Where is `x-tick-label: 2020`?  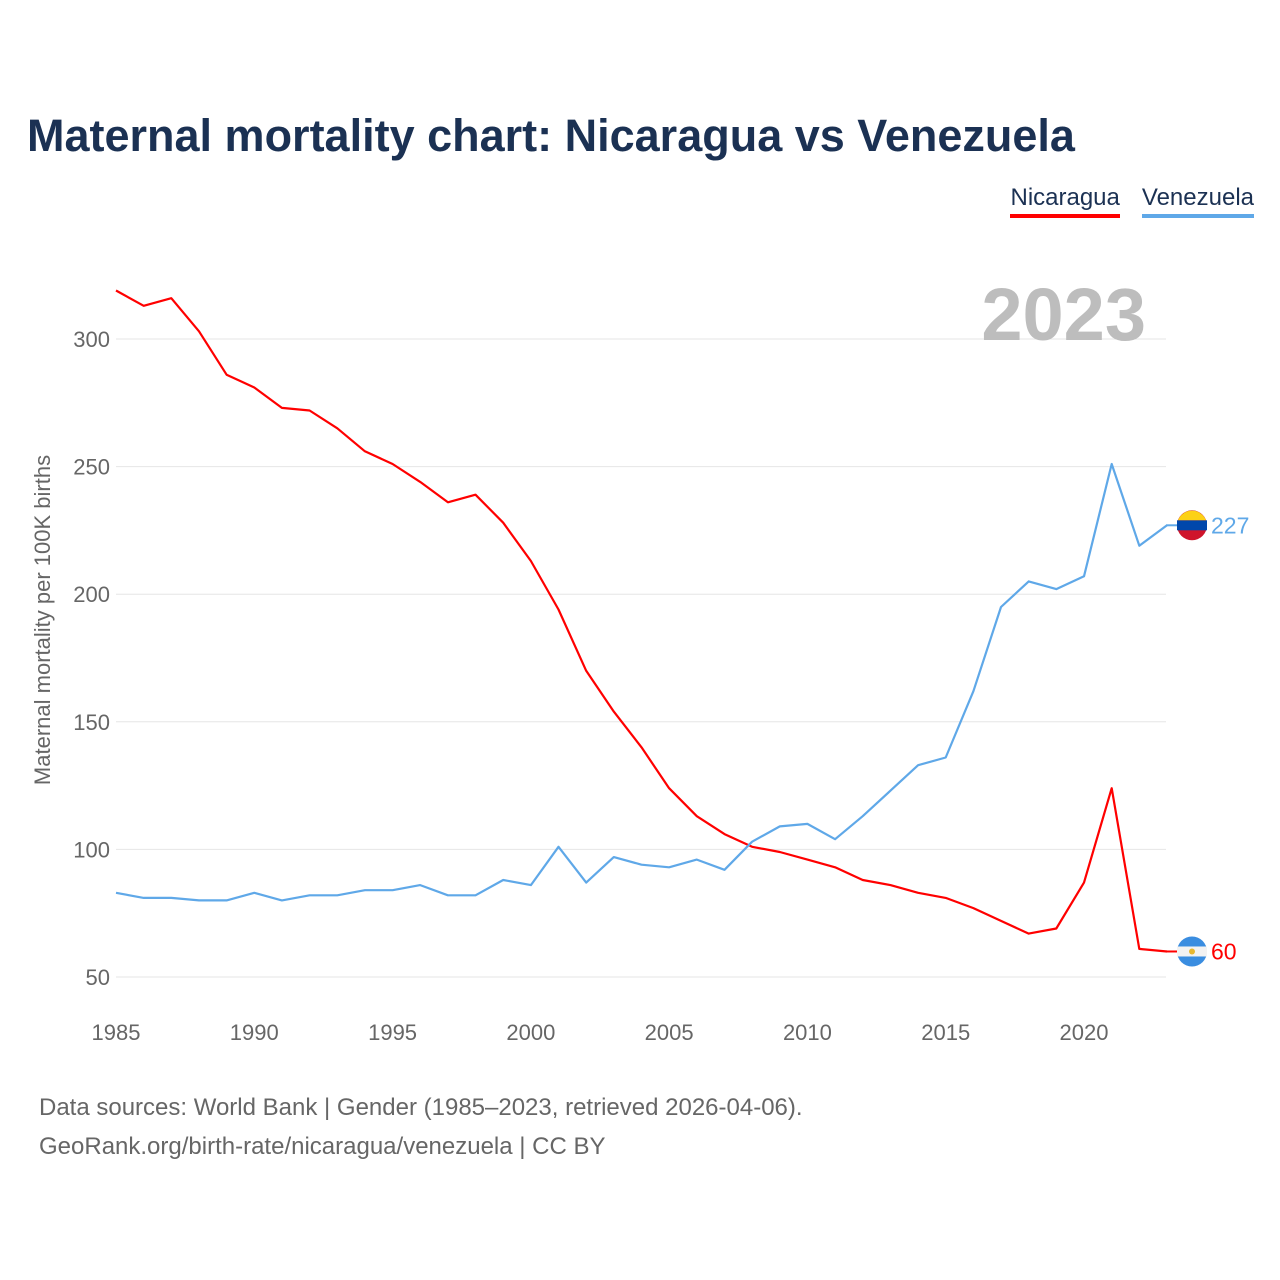
x-tick-label: 2020 is located at coordinates (1084, 1032).